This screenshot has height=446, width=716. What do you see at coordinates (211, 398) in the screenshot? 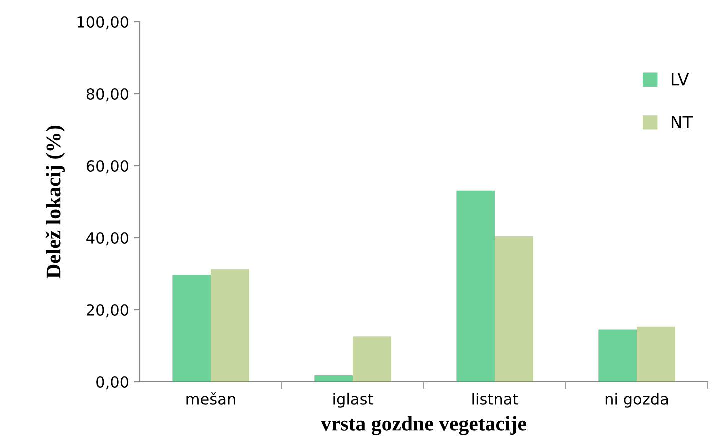
I see `x-tick-label: mešan` at bounding box center [211, 398].